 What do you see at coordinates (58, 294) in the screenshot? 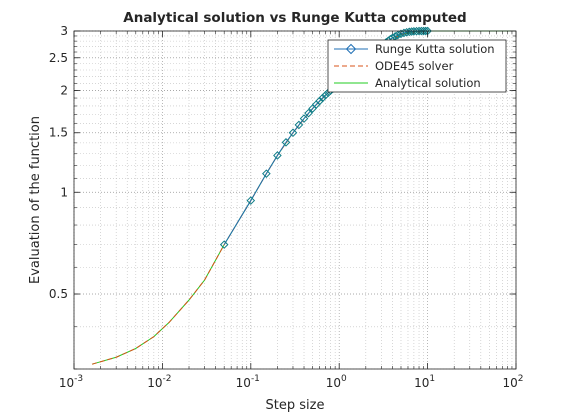
I see `y-tick-label: 0.5` at bounding box center [58, 294].